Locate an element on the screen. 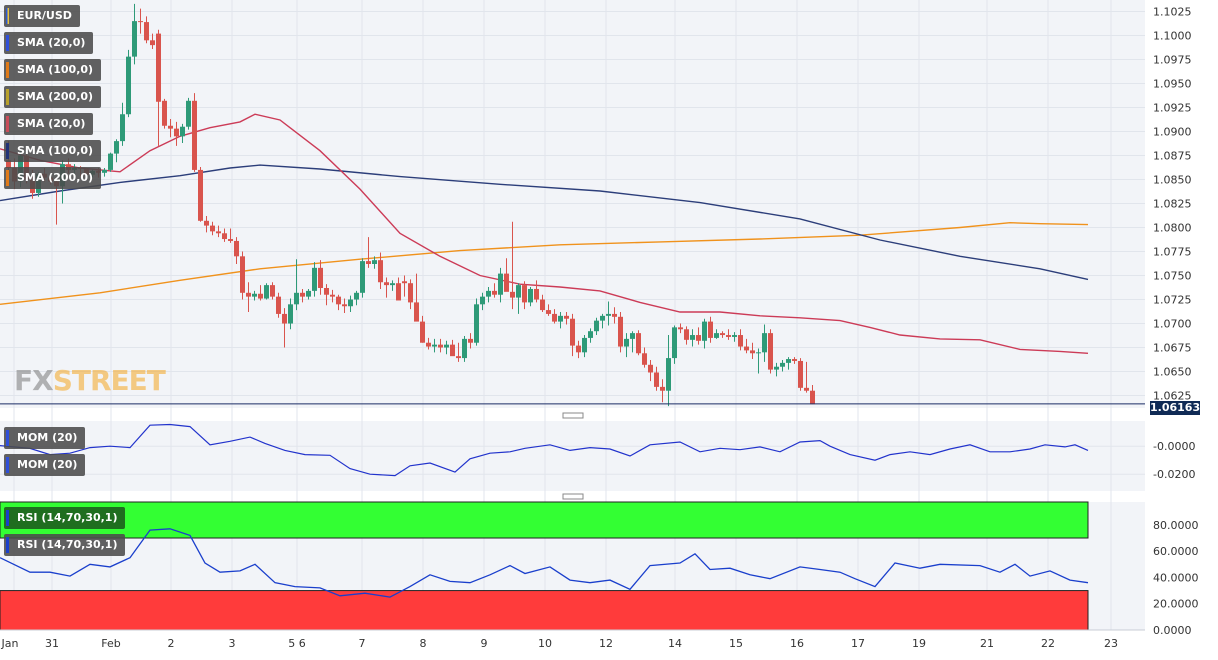 Image resolution: width=1218 pixels, height=660 pixels. x-tick-label: 17 is located at coordinates (858, 643).